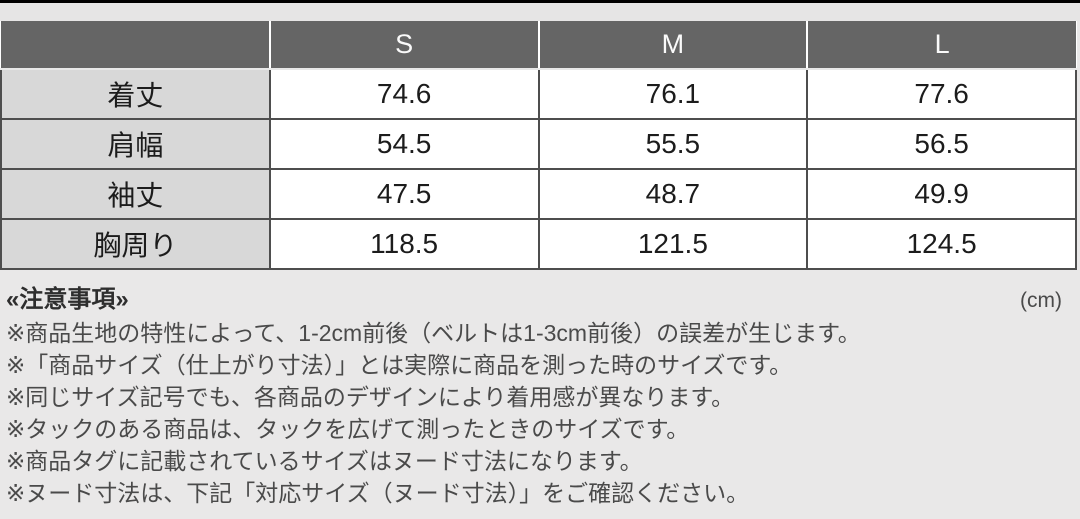 The image size is (1080, 519). Describe the element at coordinates (135, 45) in the screenshot. I see `corner-header-cell` at that location.